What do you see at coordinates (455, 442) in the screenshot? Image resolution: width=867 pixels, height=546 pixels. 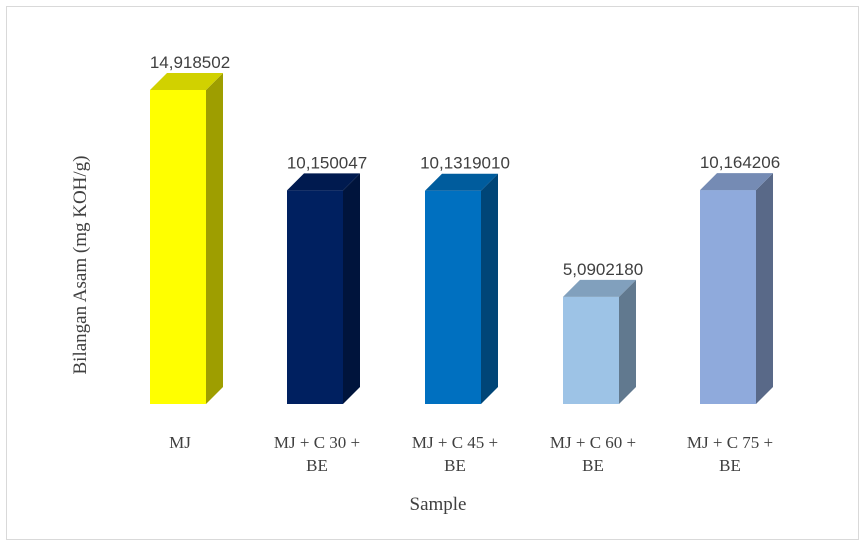 I see `category-label: MJ + C 45 +` at bounding box center [455, 442].